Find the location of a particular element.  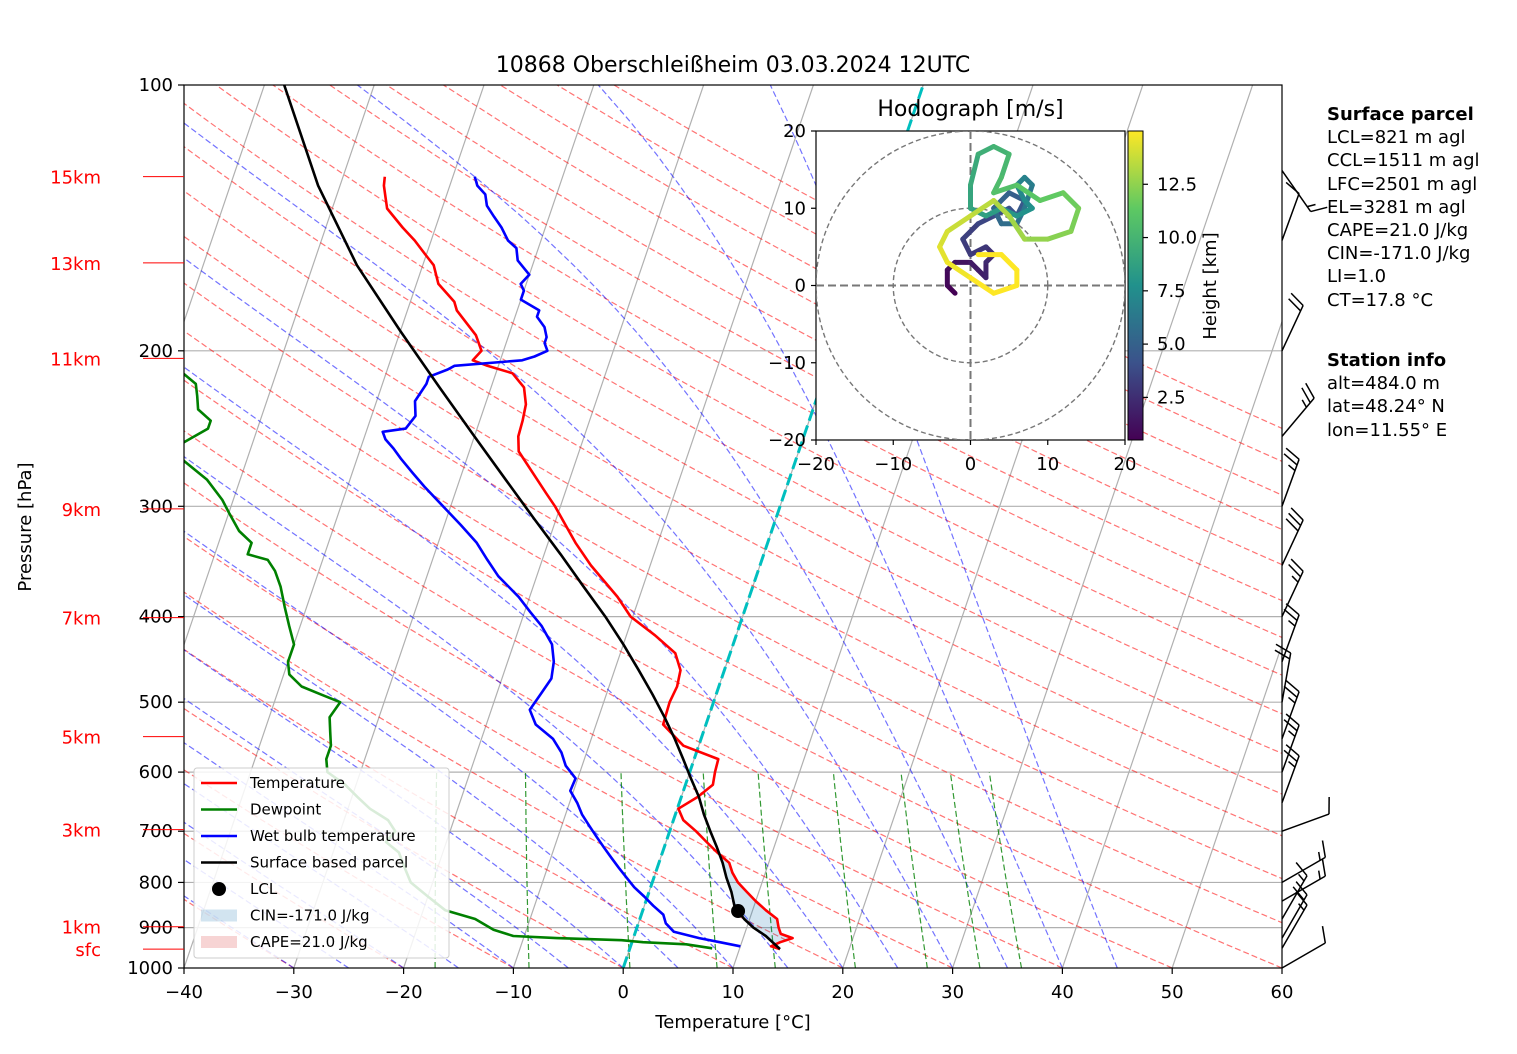

height-label: sfc is located at coordinates (88, 950).